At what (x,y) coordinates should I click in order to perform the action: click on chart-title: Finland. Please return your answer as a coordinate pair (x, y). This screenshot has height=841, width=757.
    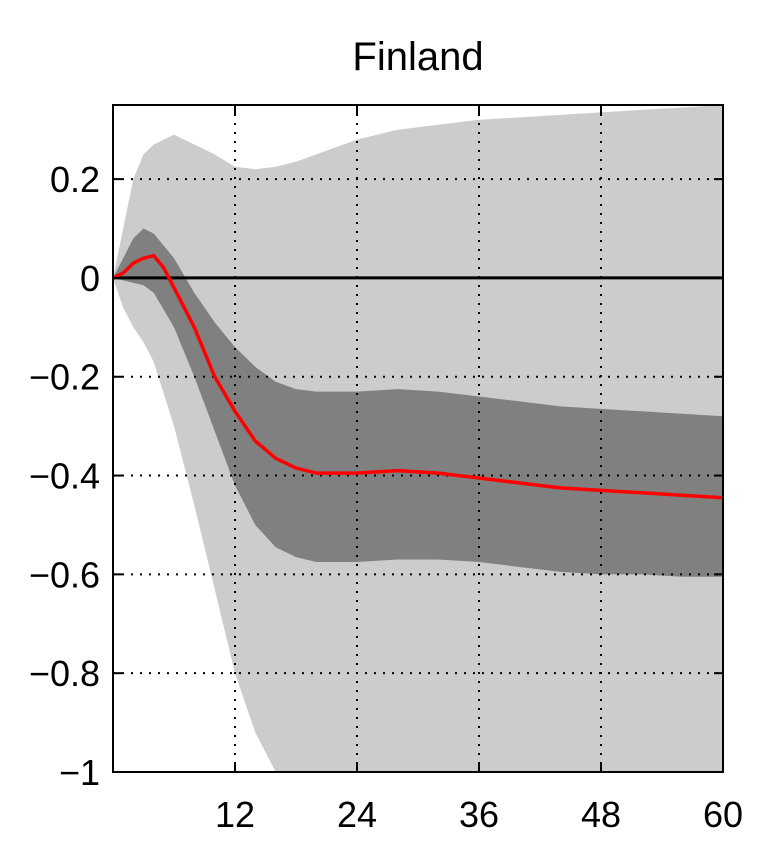
    Looking at the image, I should click on (417, 57).